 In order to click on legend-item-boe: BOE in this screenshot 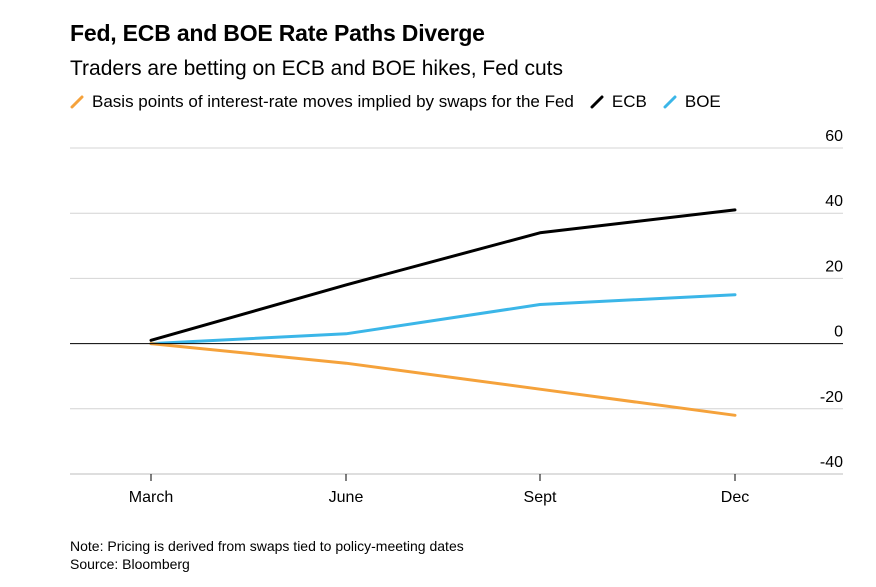, I will do `click(692, 102)`.